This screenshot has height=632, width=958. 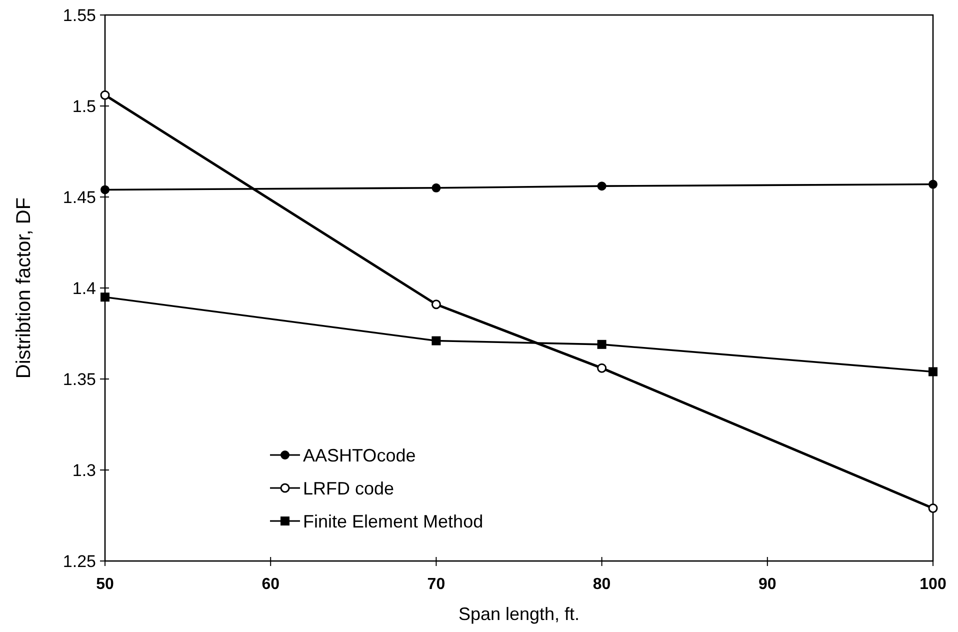 I want to click on x-axis-title: Span length, ft., so click(x=519, y=614).